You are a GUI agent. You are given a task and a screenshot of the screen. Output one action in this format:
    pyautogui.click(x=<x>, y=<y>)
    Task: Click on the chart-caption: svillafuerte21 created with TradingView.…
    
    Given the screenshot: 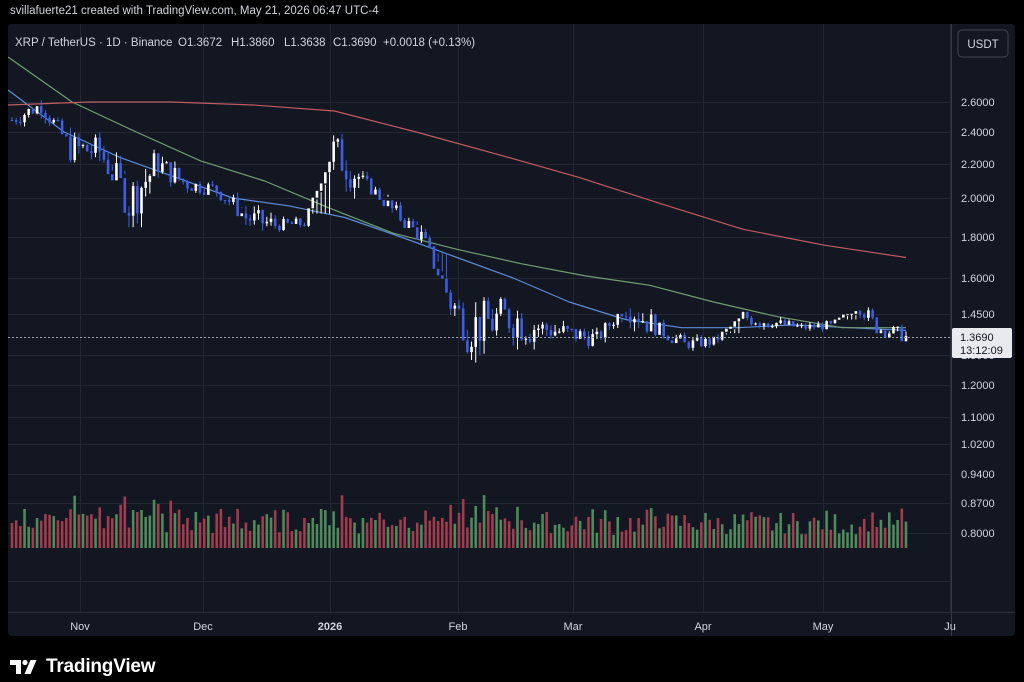 What is the action you would take?
    pyautogui.click(x=194, y=11)
    